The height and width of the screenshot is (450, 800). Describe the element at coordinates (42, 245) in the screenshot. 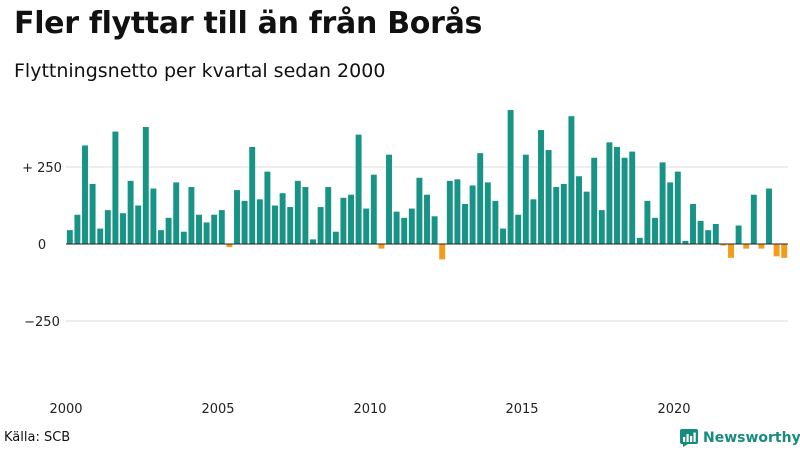

I see `y-tick-label: 0` at that location.